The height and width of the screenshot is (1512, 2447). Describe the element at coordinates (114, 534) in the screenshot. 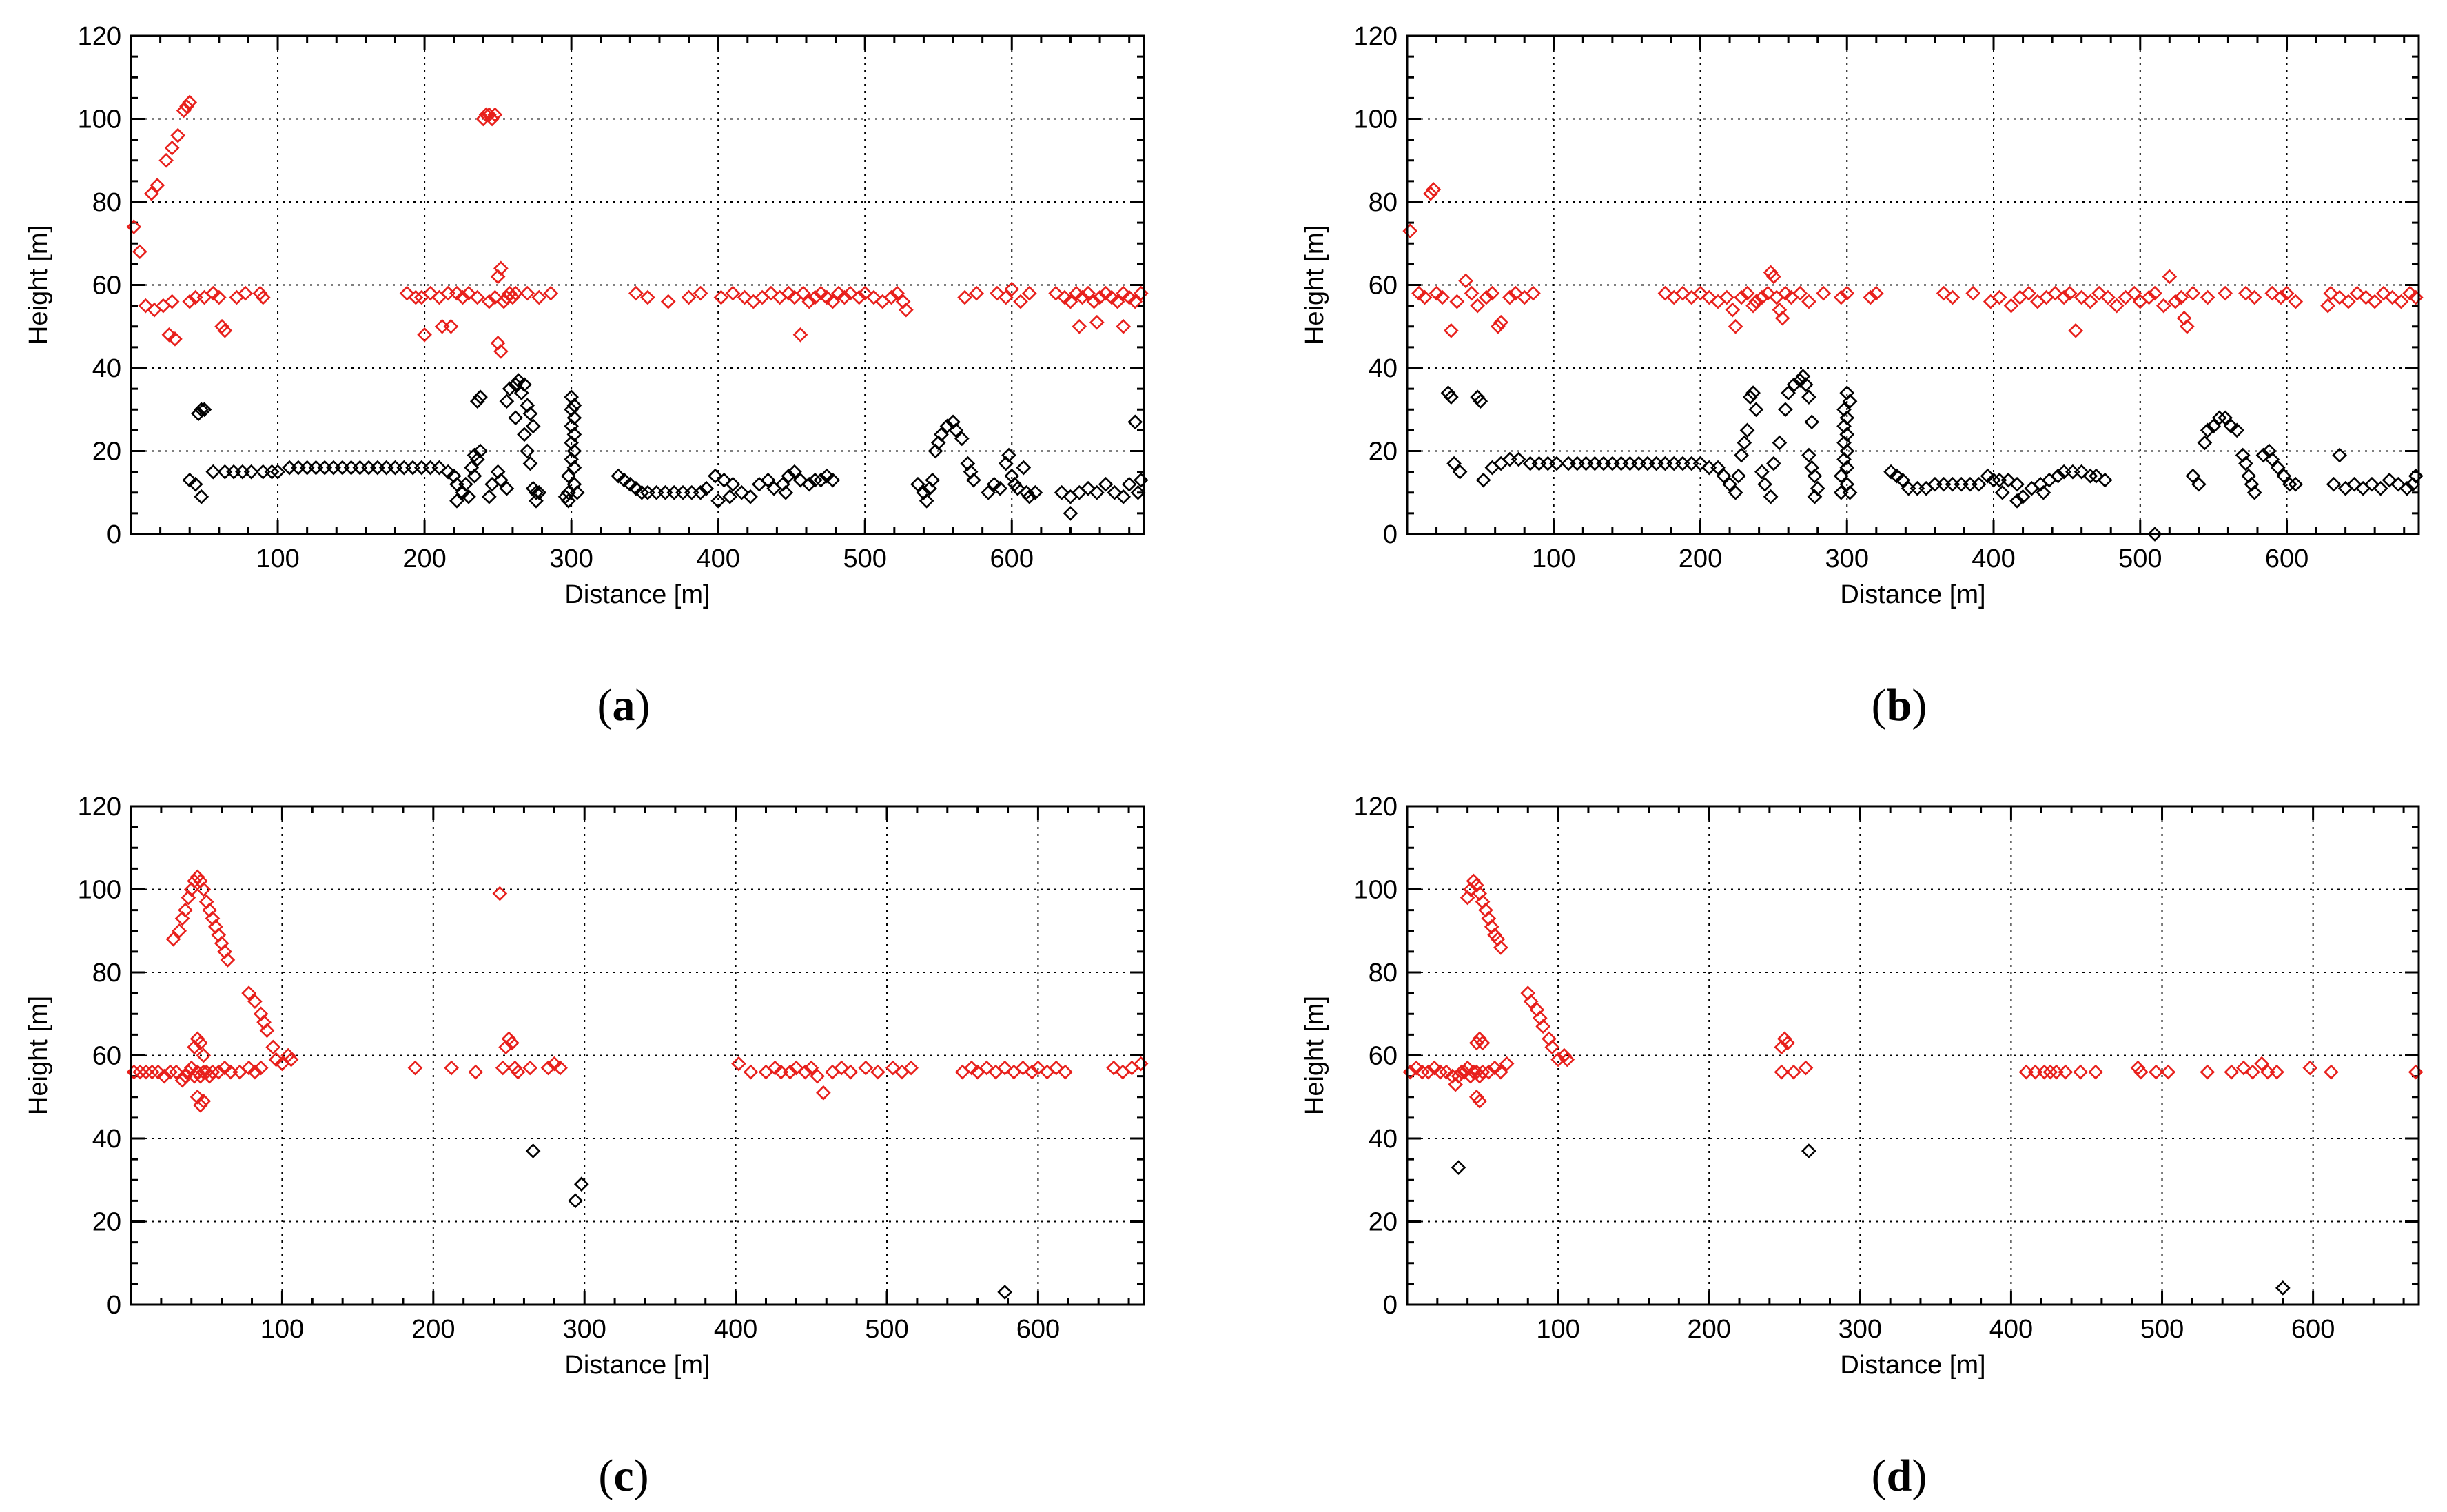

I see `y-tick-label: 0` at that location.